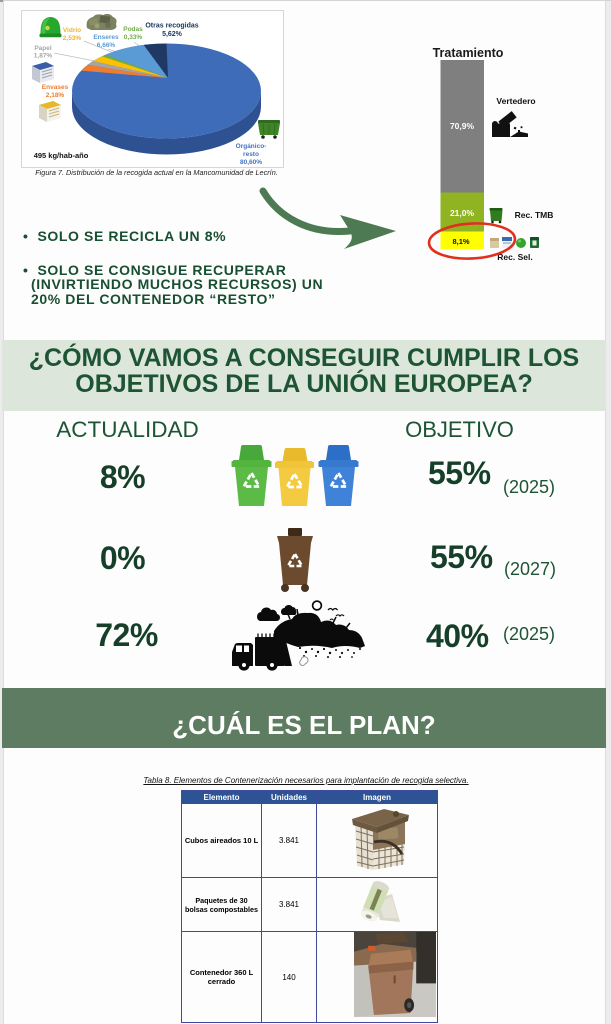  Describe the element at coordinates (43, 48) in the screenshot. I see `svg-text: Papel` at that location.